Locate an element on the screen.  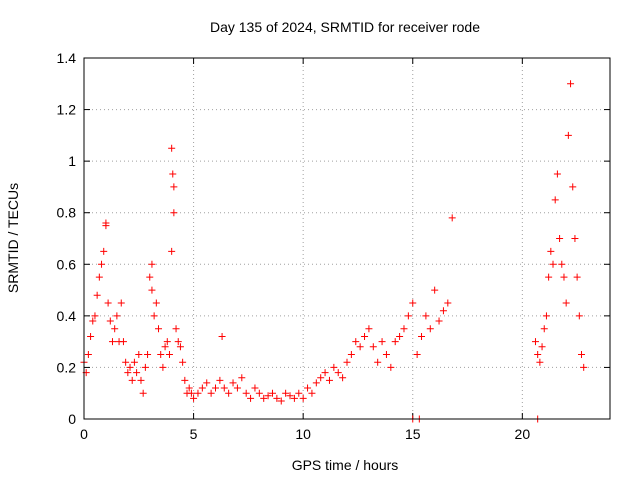
x-tick-label: 0 is located at coordinates (84, 434).